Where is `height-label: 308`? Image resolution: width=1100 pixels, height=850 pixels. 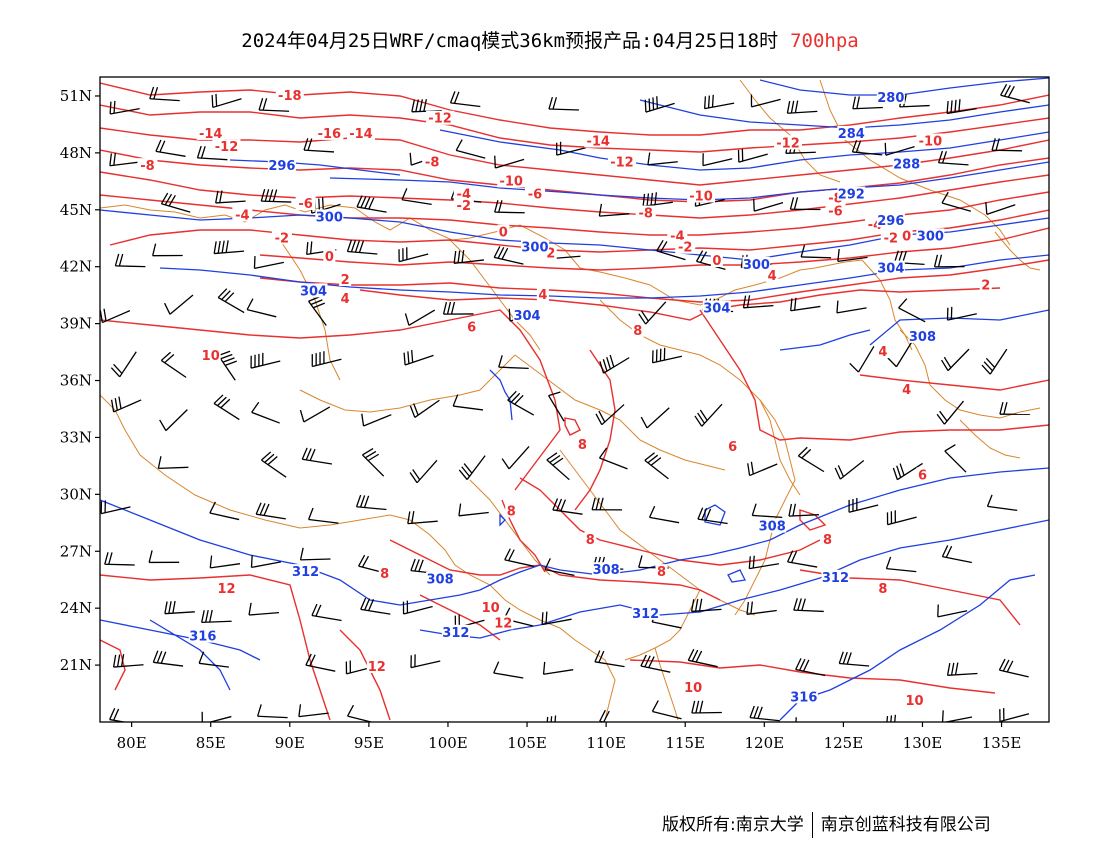 height-label: 308 is located at coordinates (439, 580).